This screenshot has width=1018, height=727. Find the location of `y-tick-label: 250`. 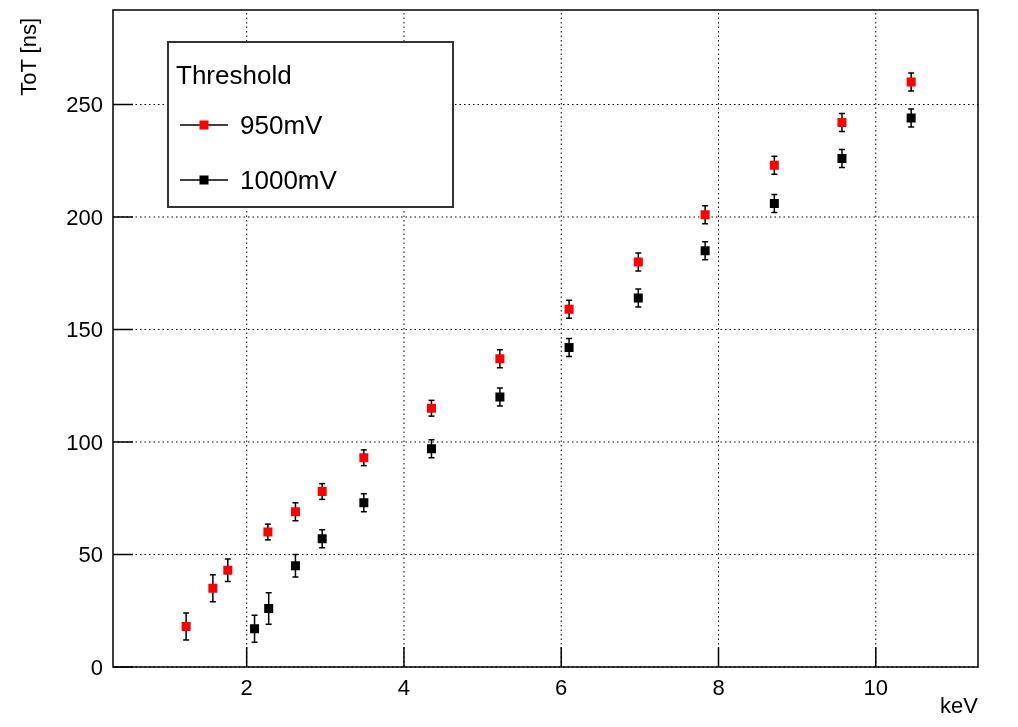

y-tick-label: 250 is located at coordinates (84, 105).